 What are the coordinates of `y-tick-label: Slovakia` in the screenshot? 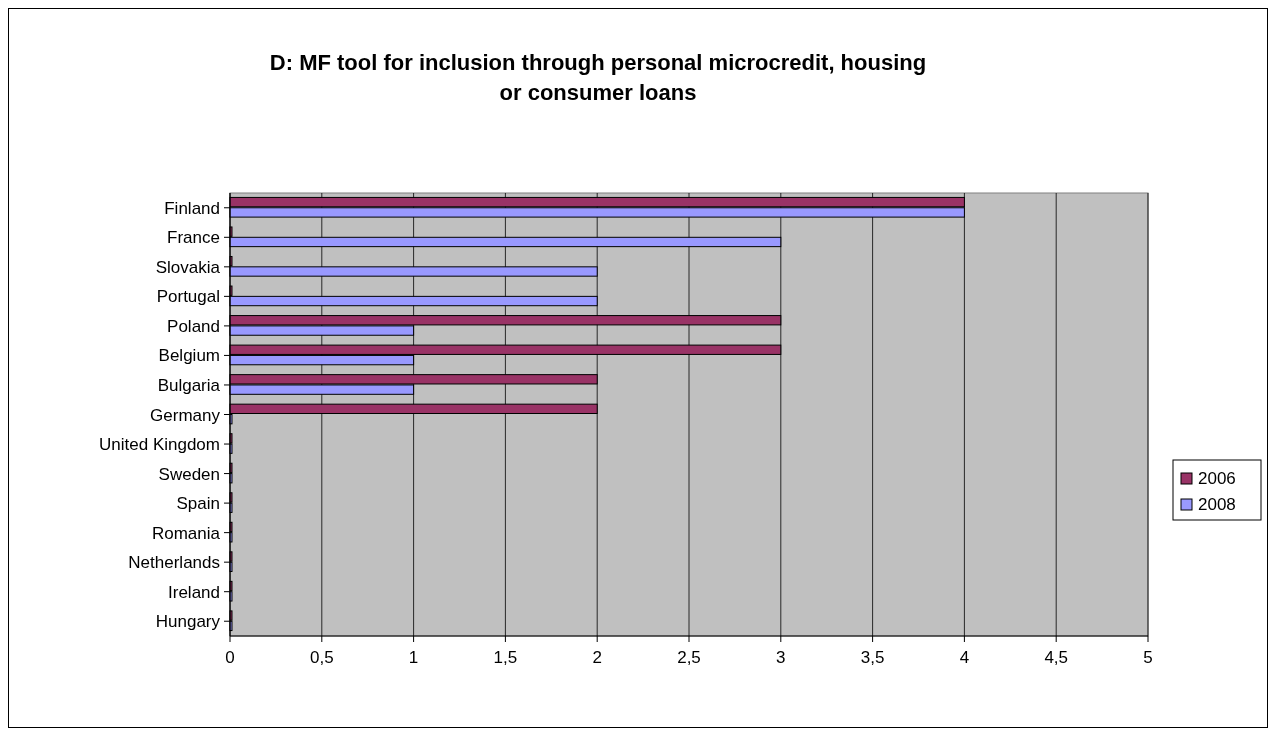 It's located at (188, 267).